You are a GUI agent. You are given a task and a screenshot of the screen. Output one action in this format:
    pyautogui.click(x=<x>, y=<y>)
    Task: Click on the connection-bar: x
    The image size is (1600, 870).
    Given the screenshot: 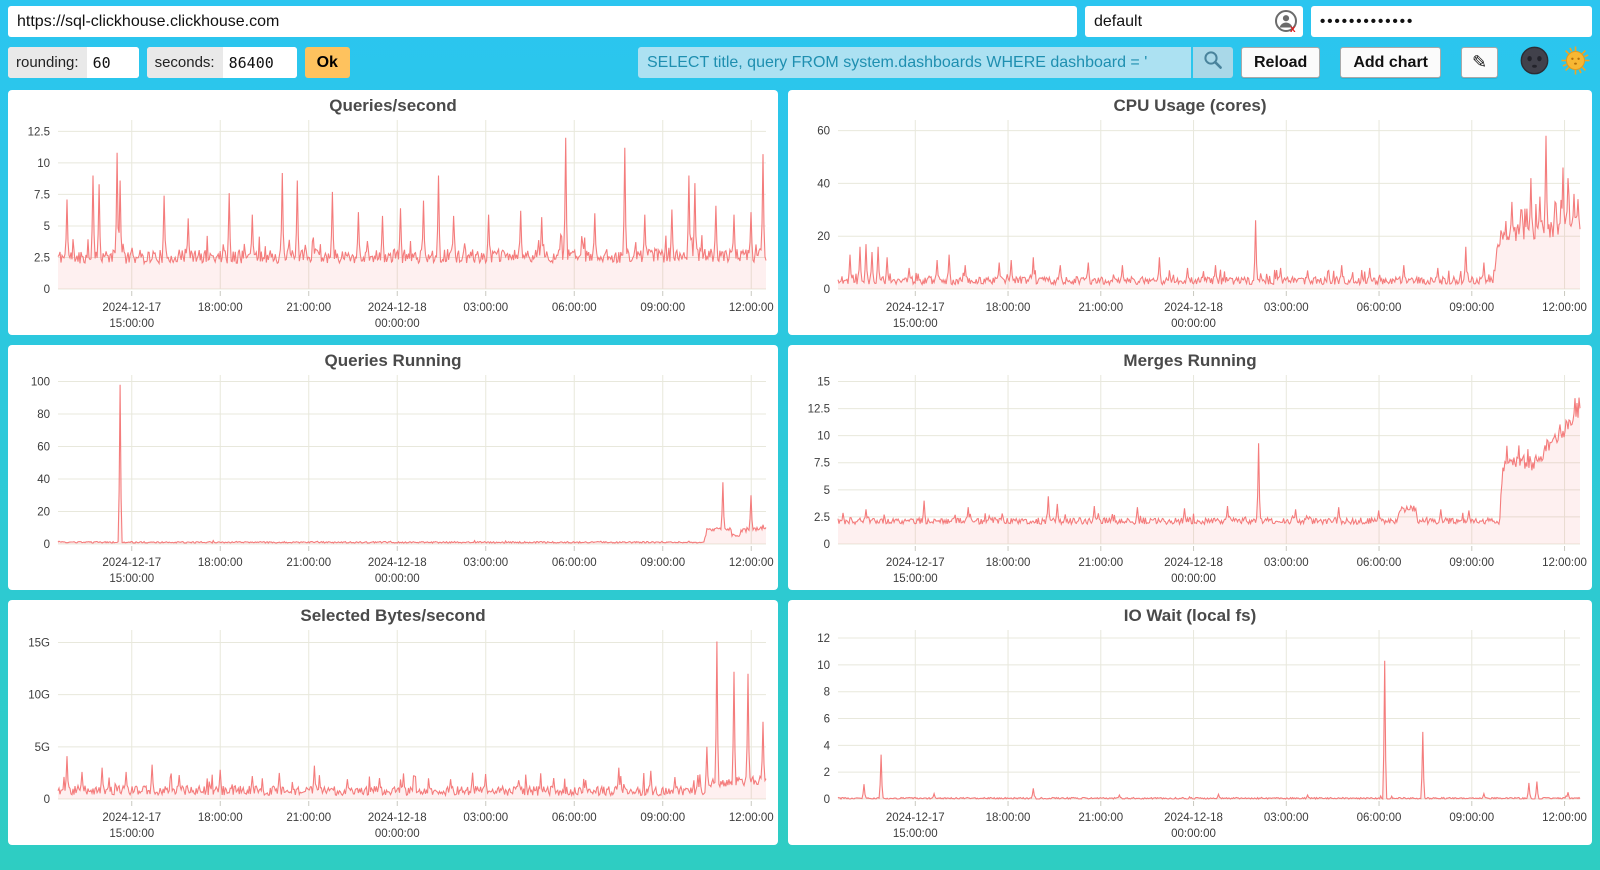 What is the action you would take?
    pyautogui.click(x=800, y=21)
    